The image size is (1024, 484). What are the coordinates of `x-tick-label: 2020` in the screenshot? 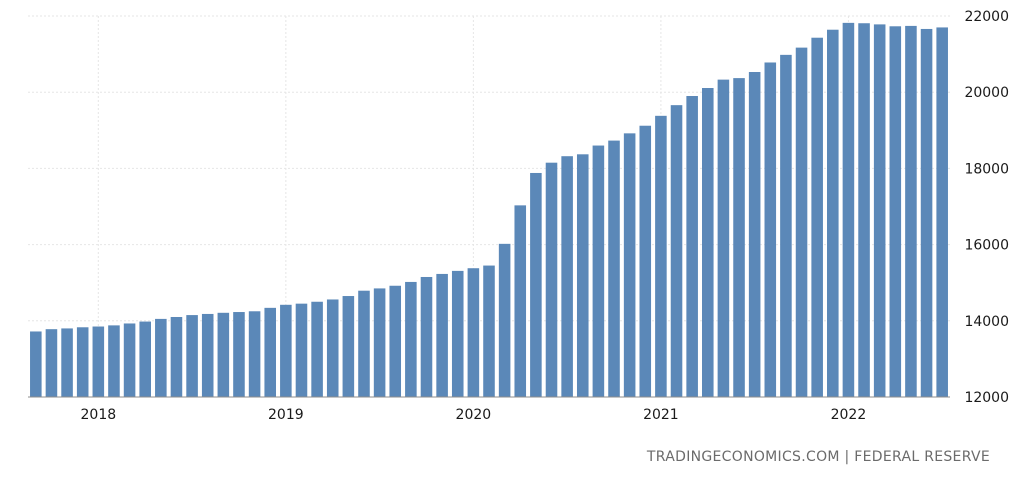 It's located at (474, 415).